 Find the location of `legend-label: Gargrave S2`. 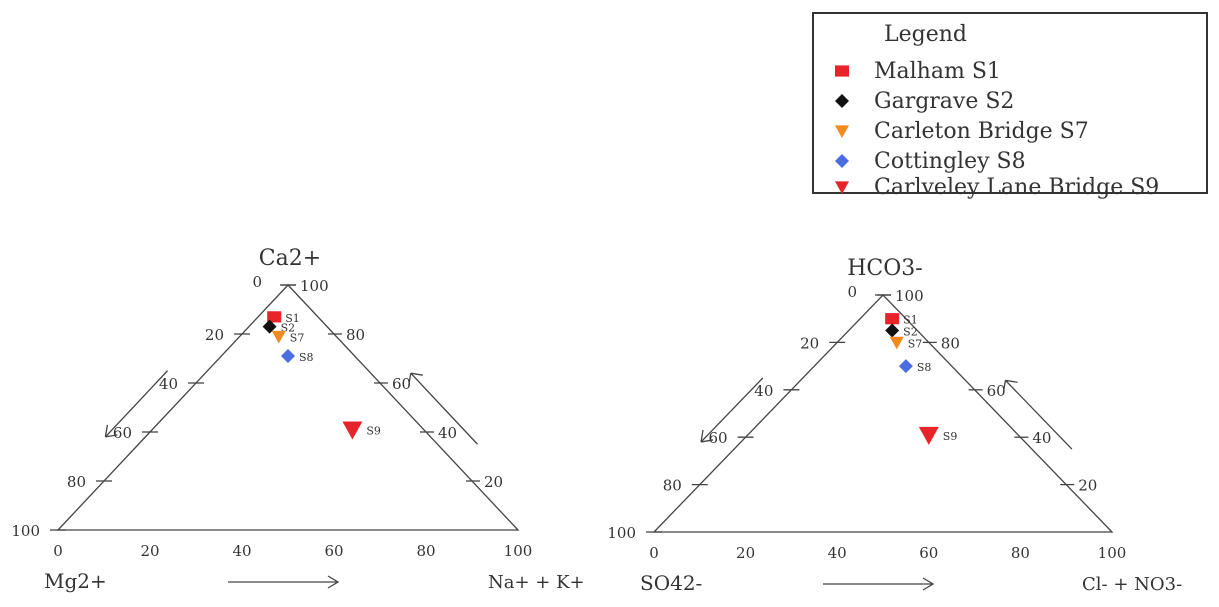

legend-label: Gargrave S2 is located at coordinates (944, 101).